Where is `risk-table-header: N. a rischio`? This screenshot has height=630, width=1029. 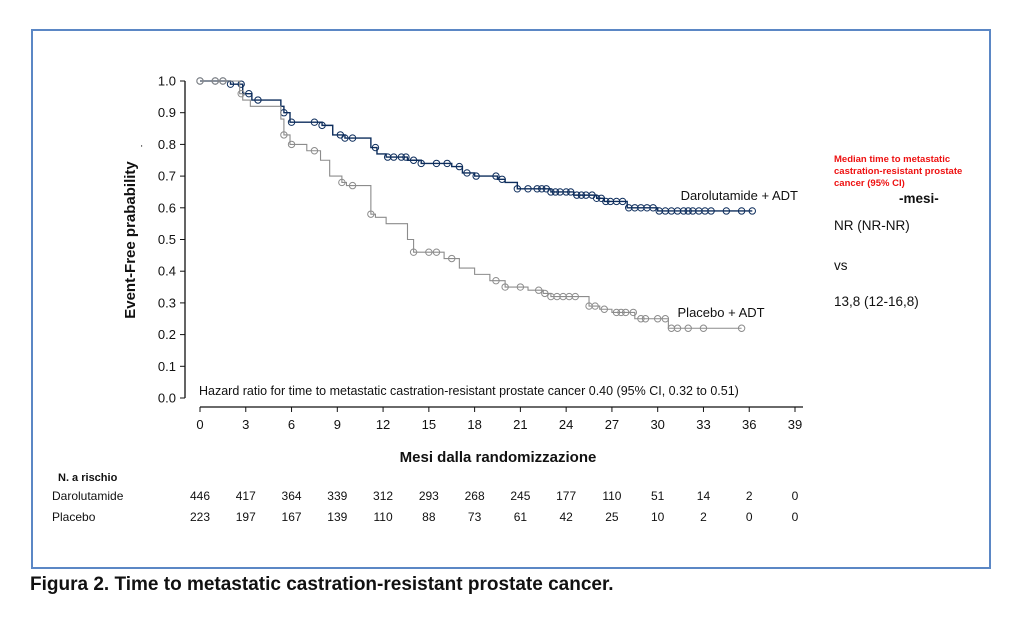 risk-table-header: N. a rischio is located at coordinates (88, 478).